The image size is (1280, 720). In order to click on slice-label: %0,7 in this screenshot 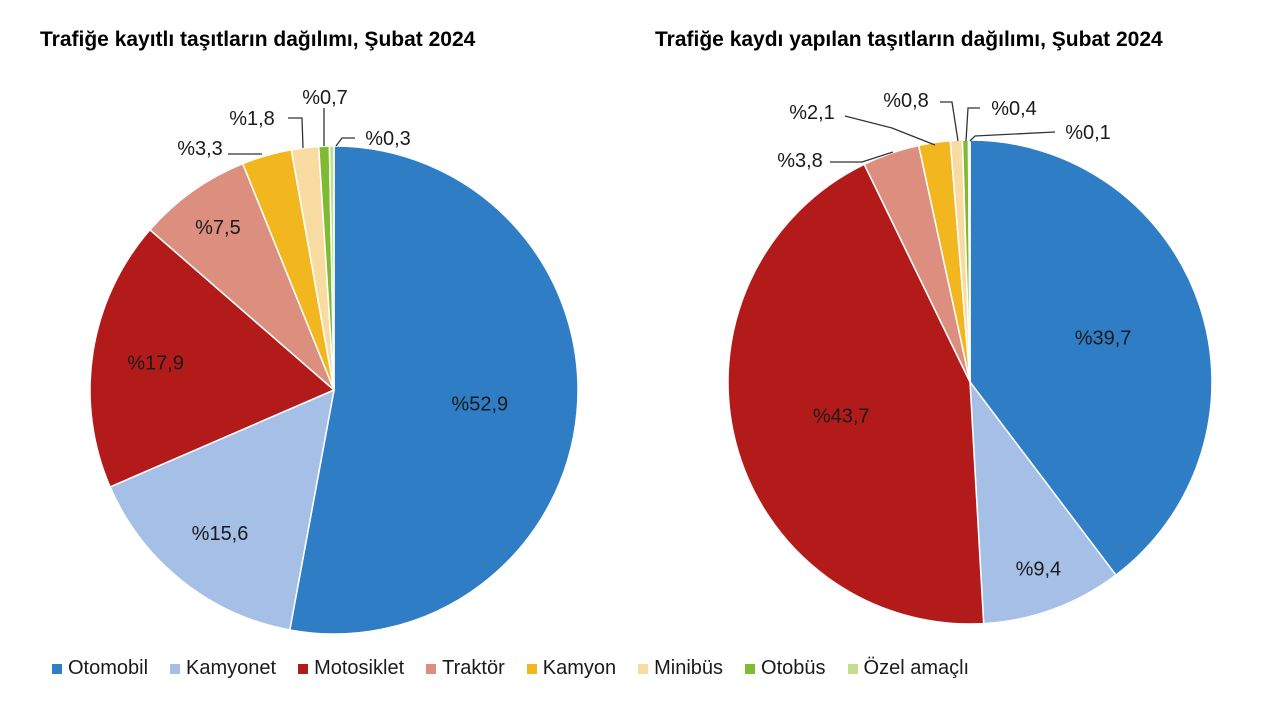, I will do `click(325, 98)`.